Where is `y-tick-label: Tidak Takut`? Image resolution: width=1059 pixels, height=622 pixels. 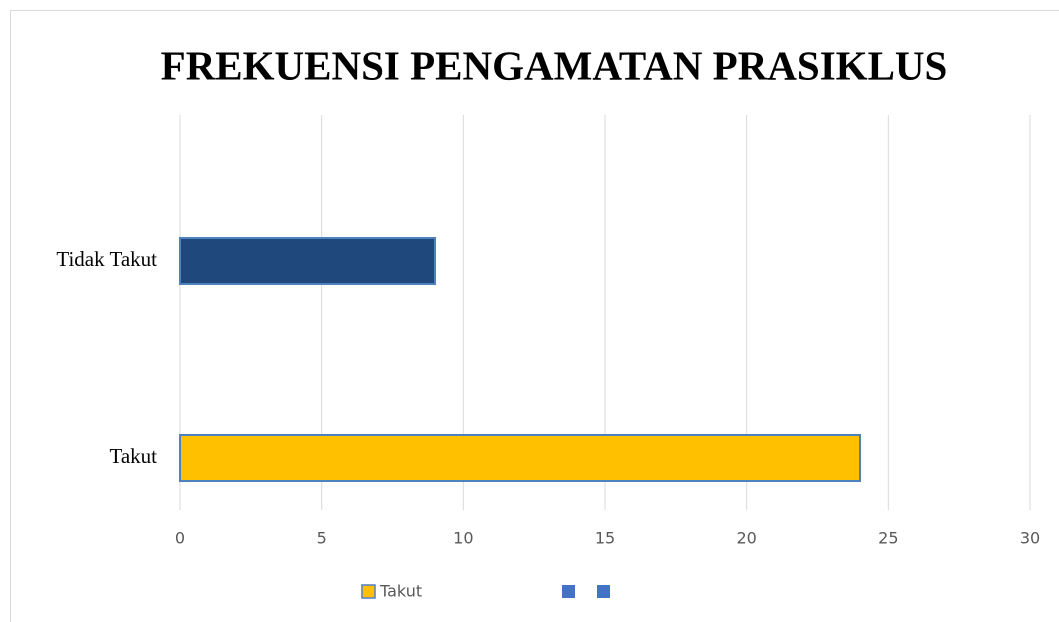
y-tick-label: Tidak Takut is located at coordinates (106, 259).